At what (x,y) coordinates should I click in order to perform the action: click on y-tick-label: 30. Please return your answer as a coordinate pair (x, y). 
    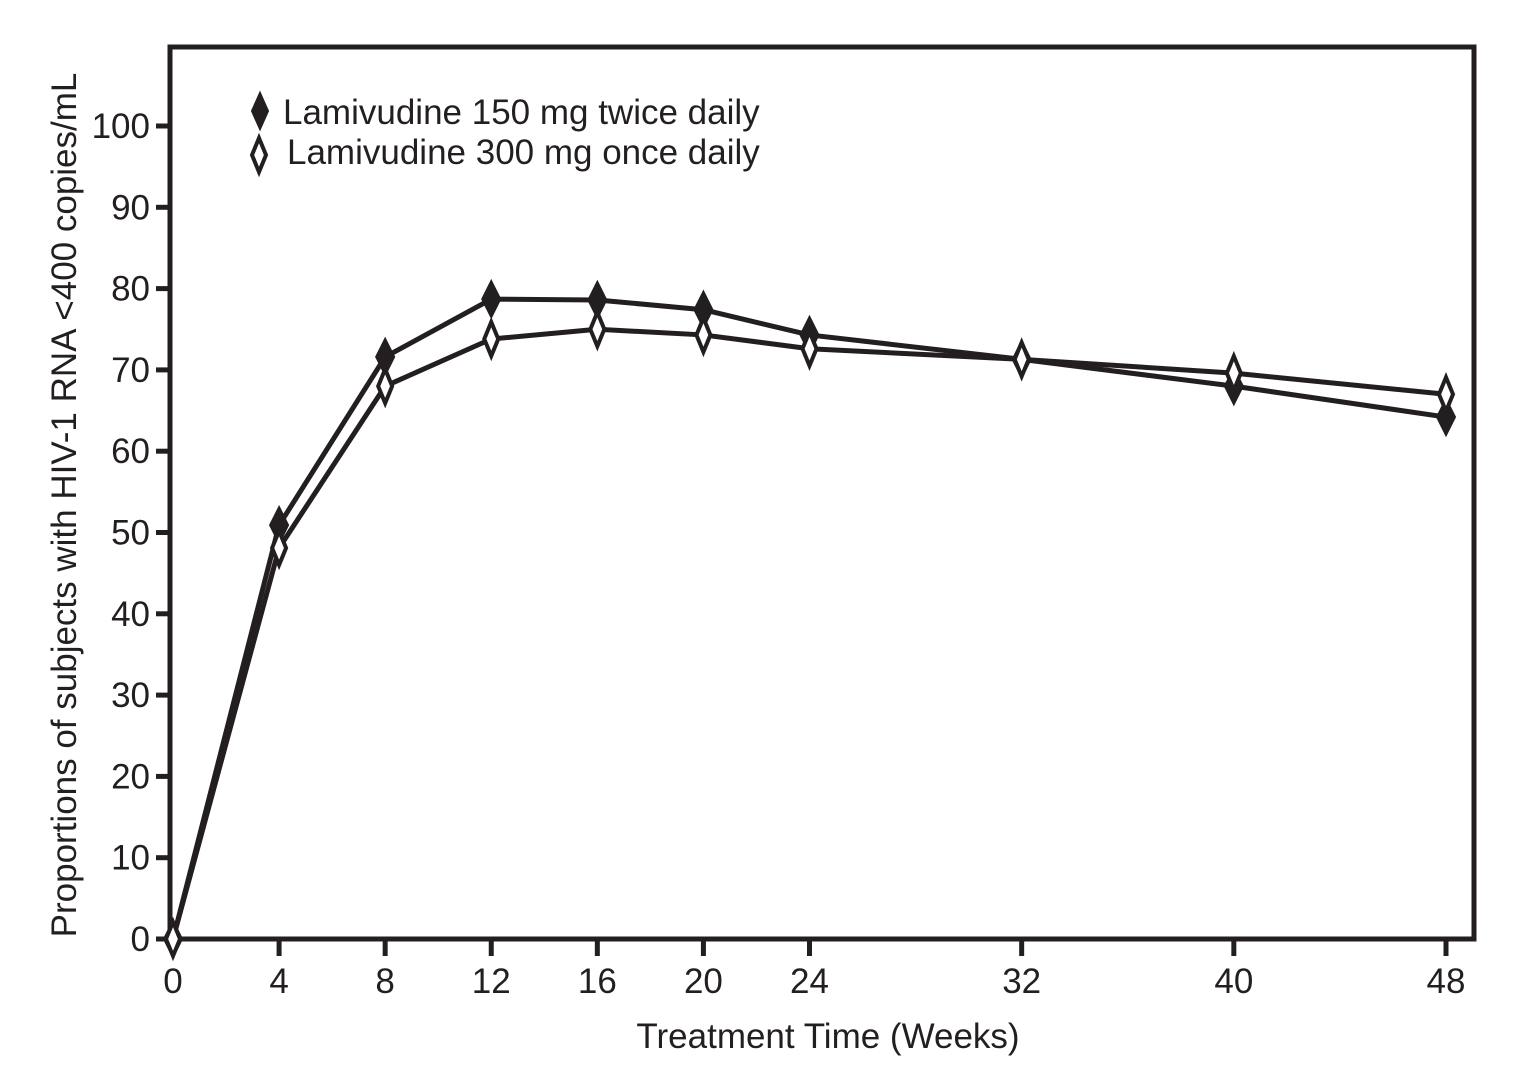
    Looking at the image, I should click on (130, 695).